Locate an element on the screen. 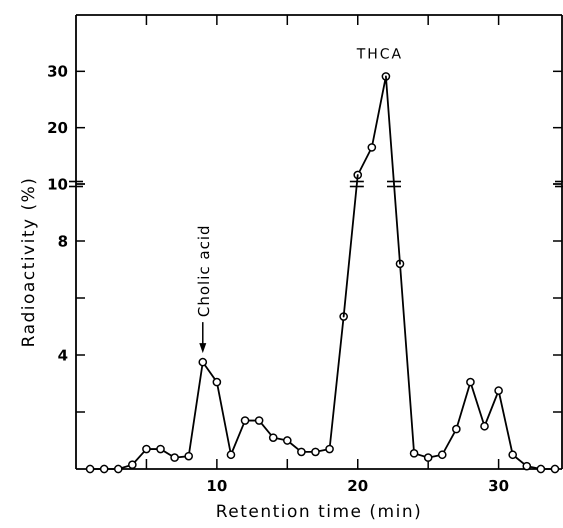  y-tick-label: 20 is located at coordinates (57, 127).